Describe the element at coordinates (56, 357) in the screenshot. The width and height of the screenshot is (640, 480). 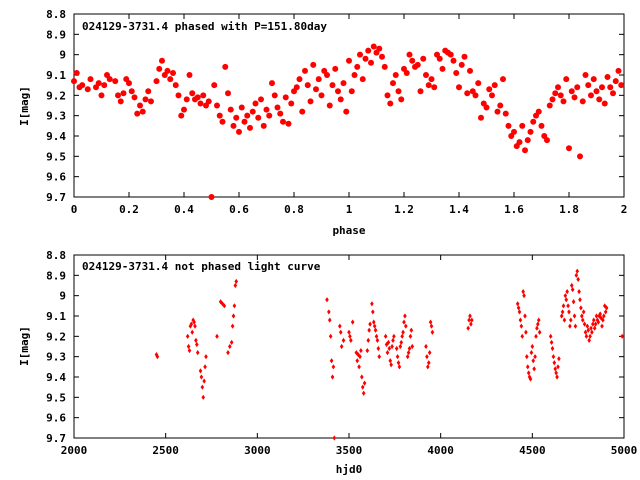
I see `unphased-y-tick-label: 9.3` at that location.